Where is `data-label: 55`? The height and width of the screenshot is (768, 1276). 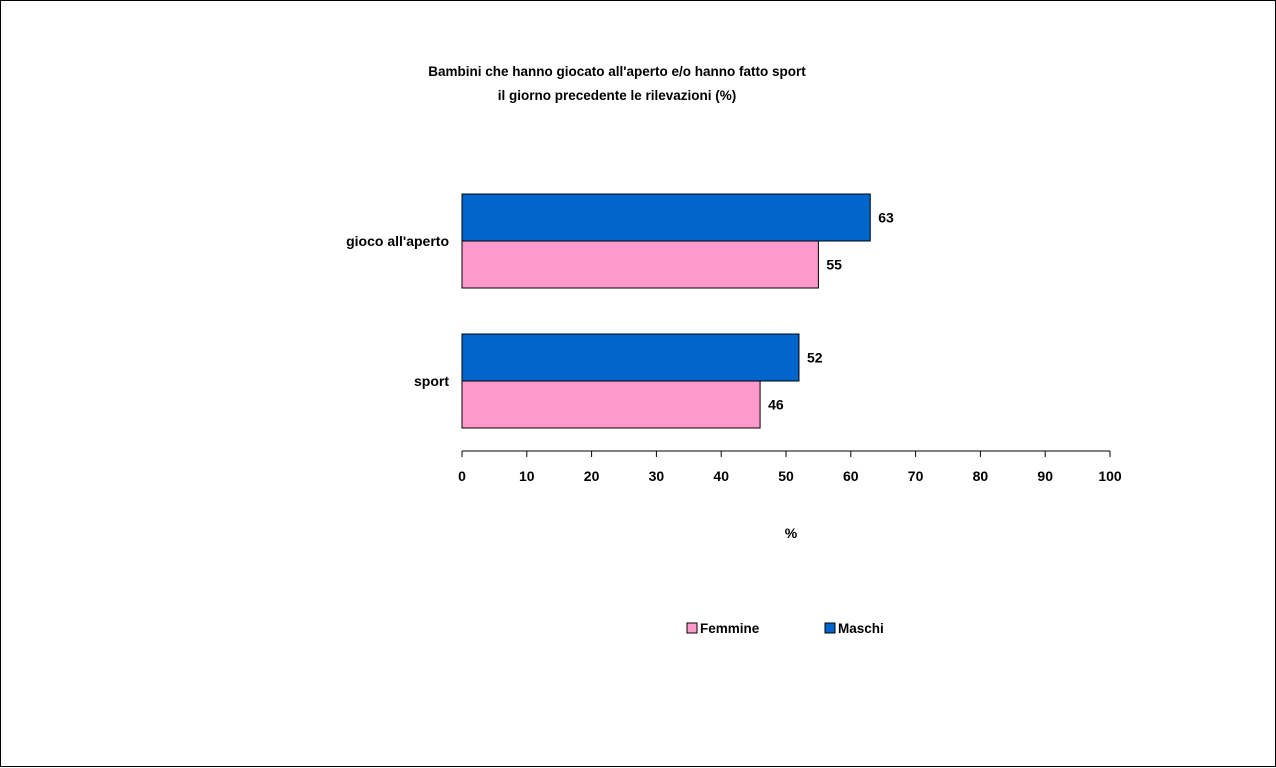 data-label: 55 is located at coordinates (834, 265).